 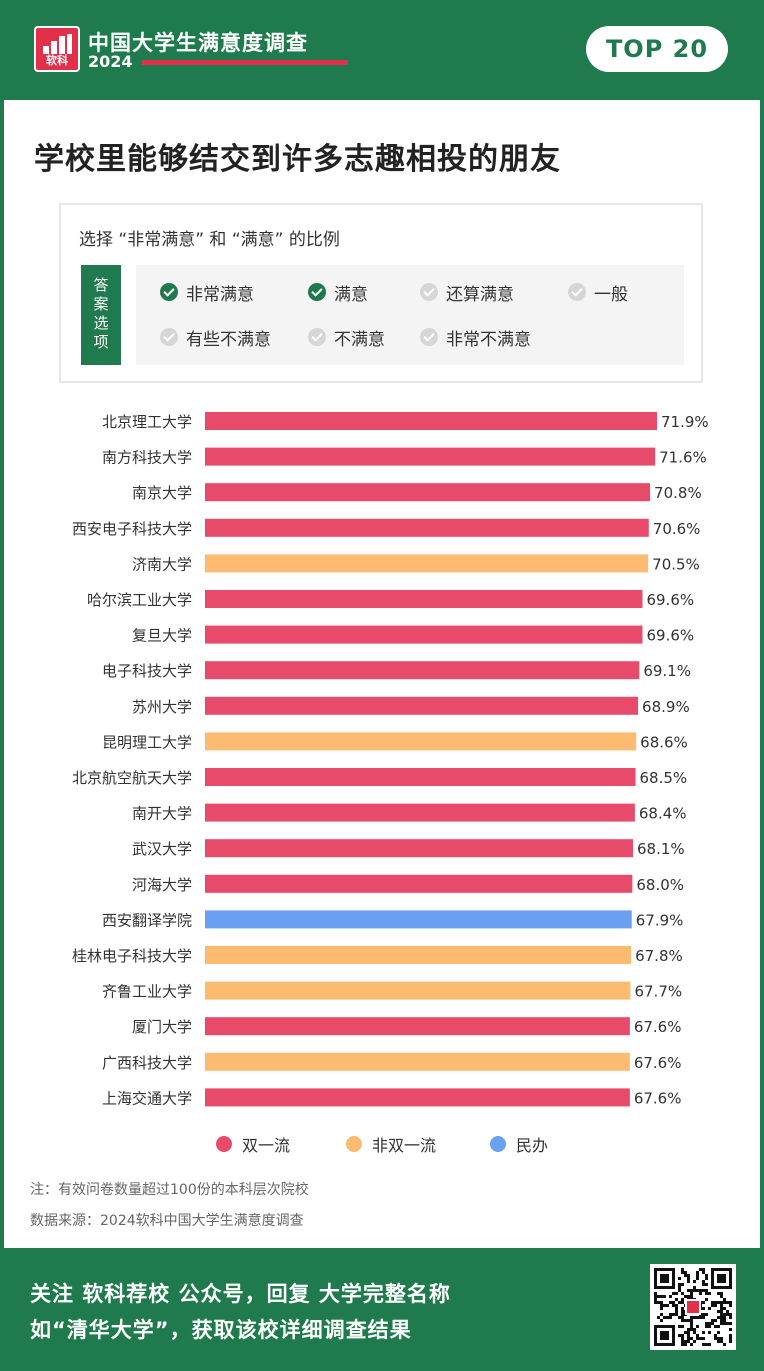 What do you see at coordinates (667, 671) in the screenshot?
I see `value-label: 69.1%` at bounding box center [667, 671].